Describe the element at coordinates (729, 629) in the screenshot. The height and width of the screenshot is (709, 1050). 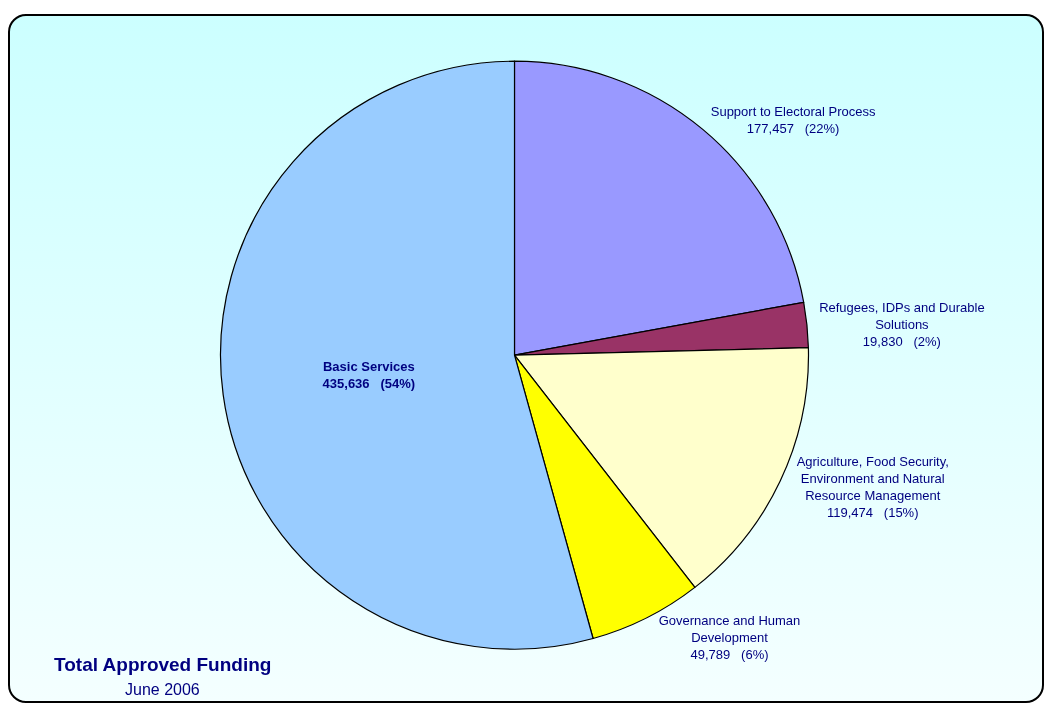
I see `slice-label: Governance and Human Development` at that location.